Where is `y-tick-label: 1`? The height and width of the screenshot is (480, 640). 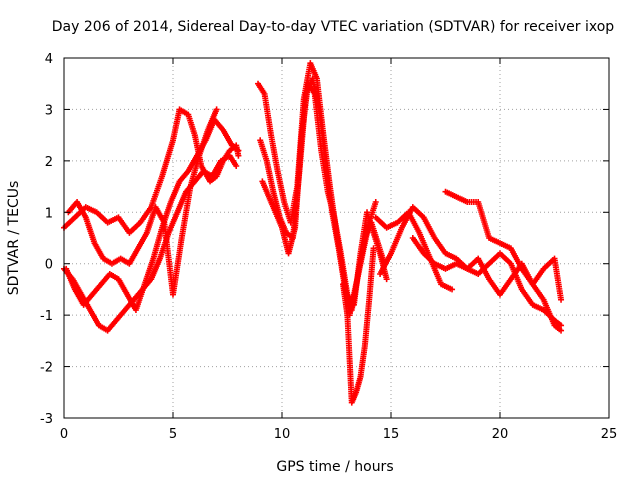 y-tick-label: 1 is located at coordinates (49, 213).